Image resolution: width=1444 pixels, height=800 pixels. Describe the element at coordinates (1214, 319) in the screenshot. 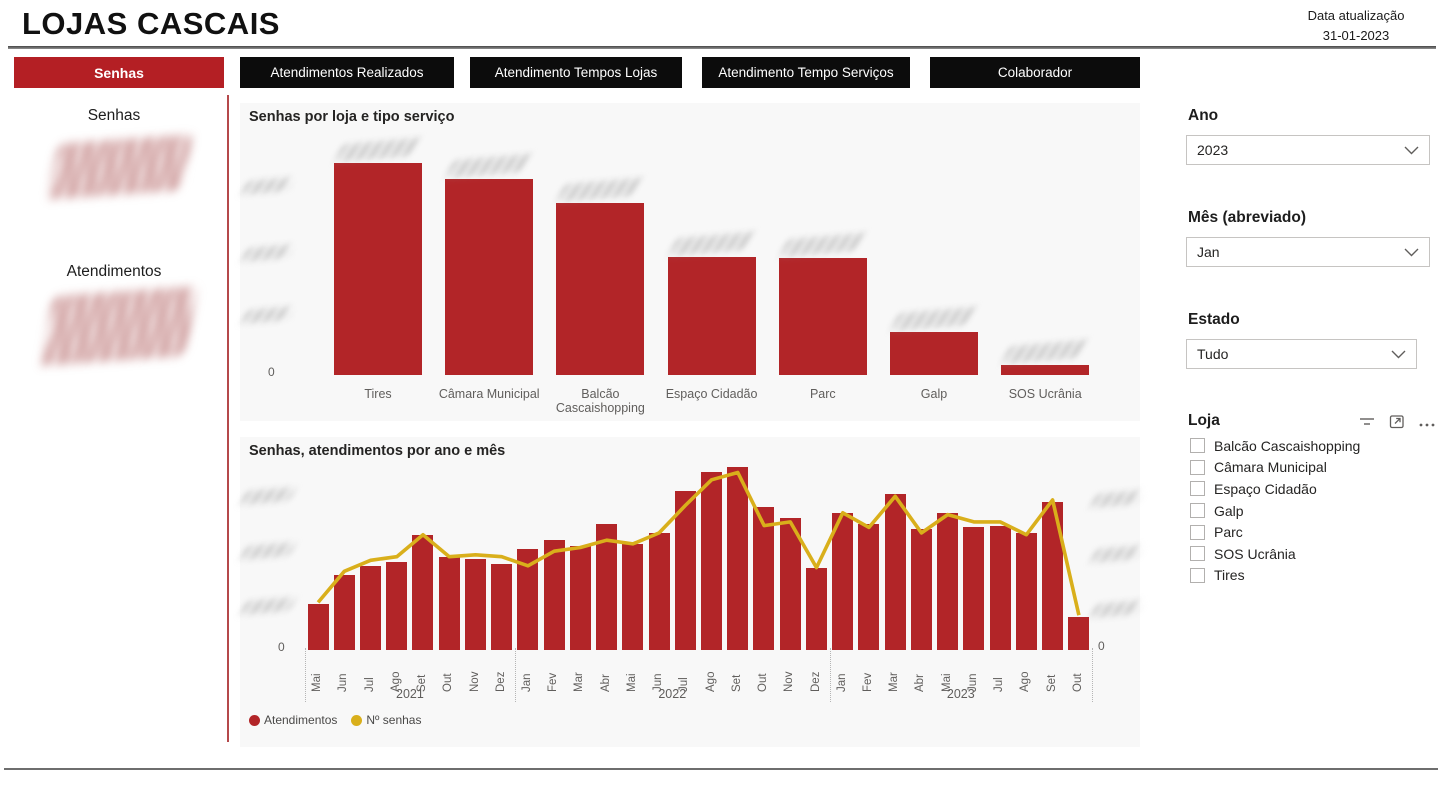

I see `filter-estado-label: Estado` at that location.